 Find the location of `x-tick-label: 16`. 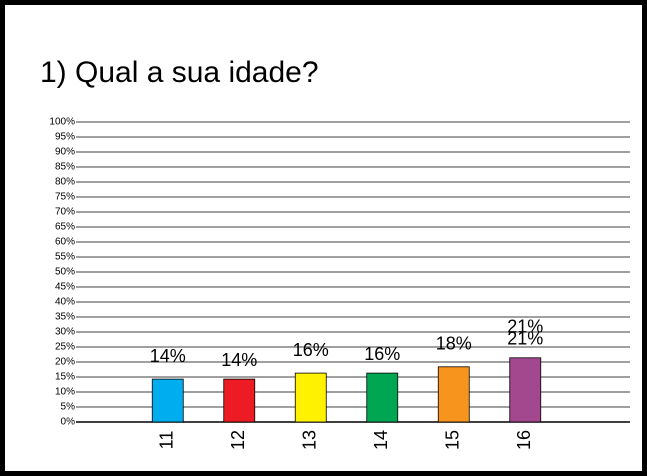

x-tick-label: 16 is located at coordinates (524, 440).